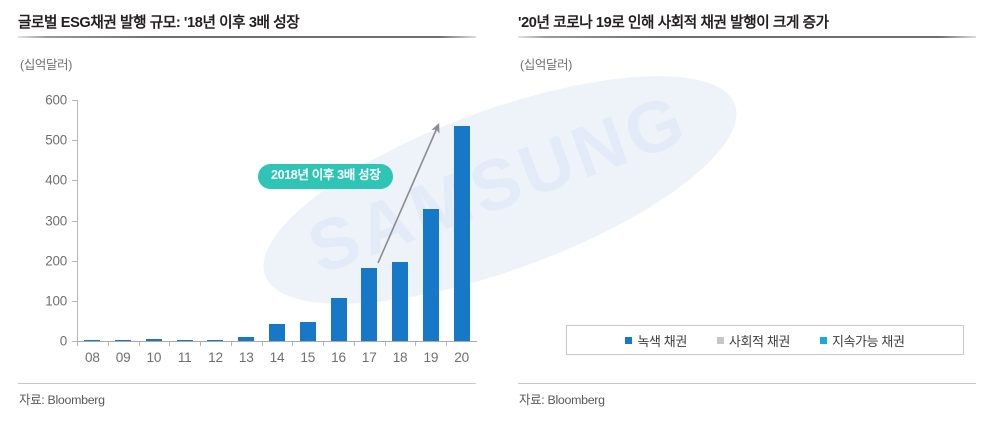 The image size is (1000, 424). What do you see at coordinates (56, 140) in the screenshot?
I see `y-axis-label: 500` at bounding box center [56, 140].